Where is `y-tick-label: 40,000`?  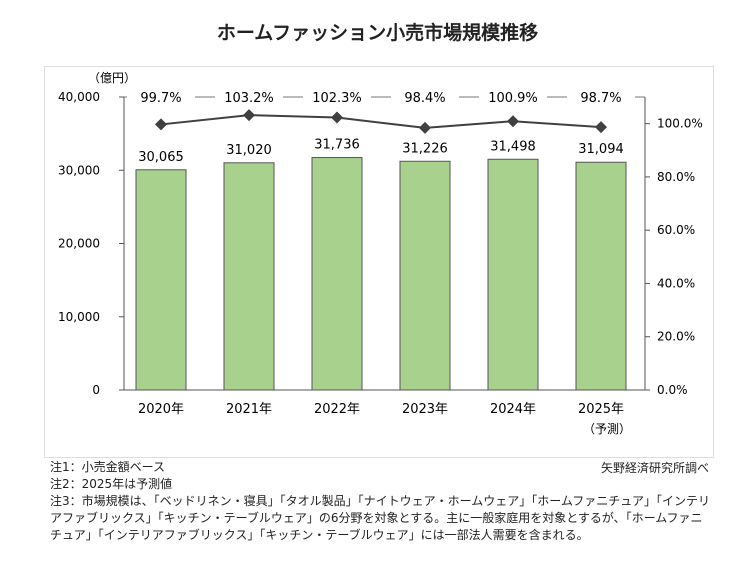
y-tick-label: 40,000 is located at coordinates (79, 97).